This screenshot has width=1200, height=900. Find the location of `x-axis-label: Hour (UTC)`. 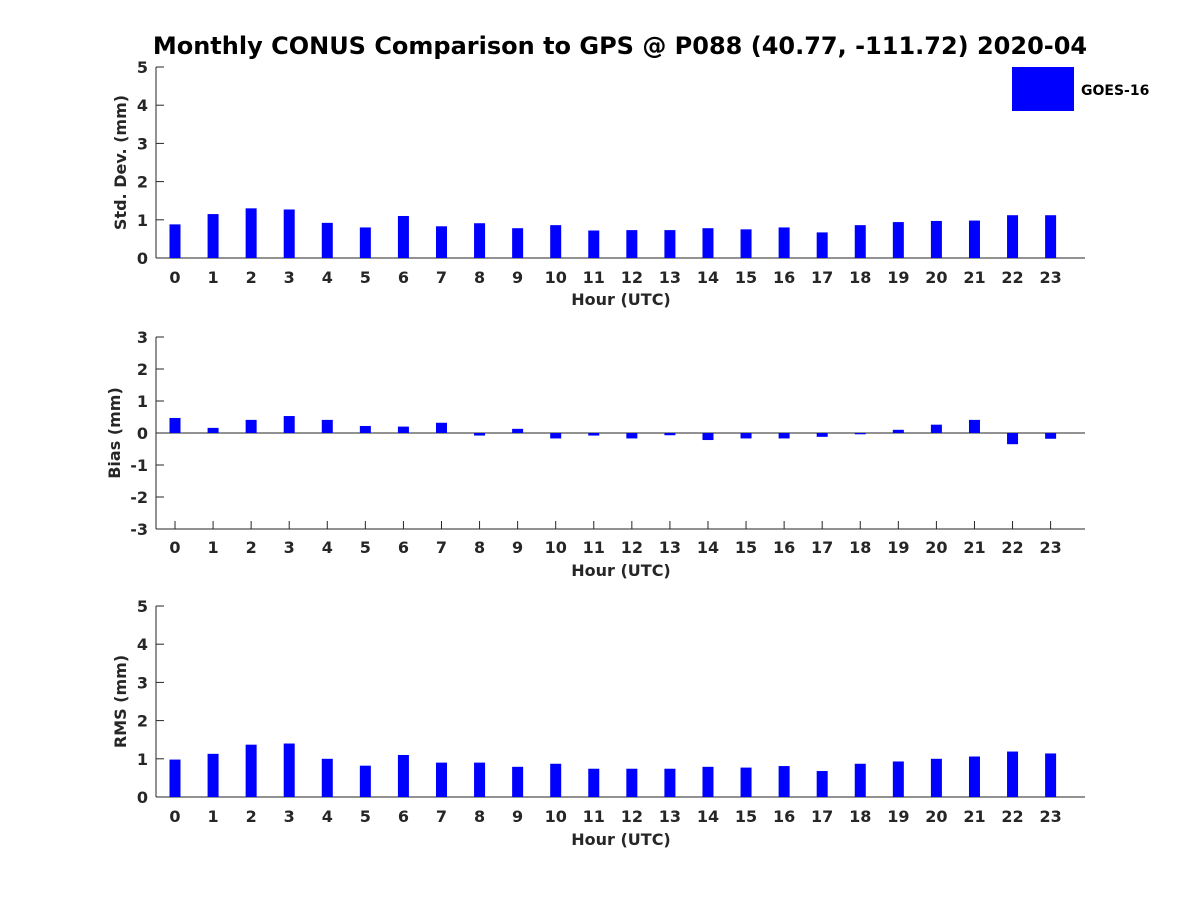

x-axis-label: Hour (UTC) is located at coordinates (621, 299).